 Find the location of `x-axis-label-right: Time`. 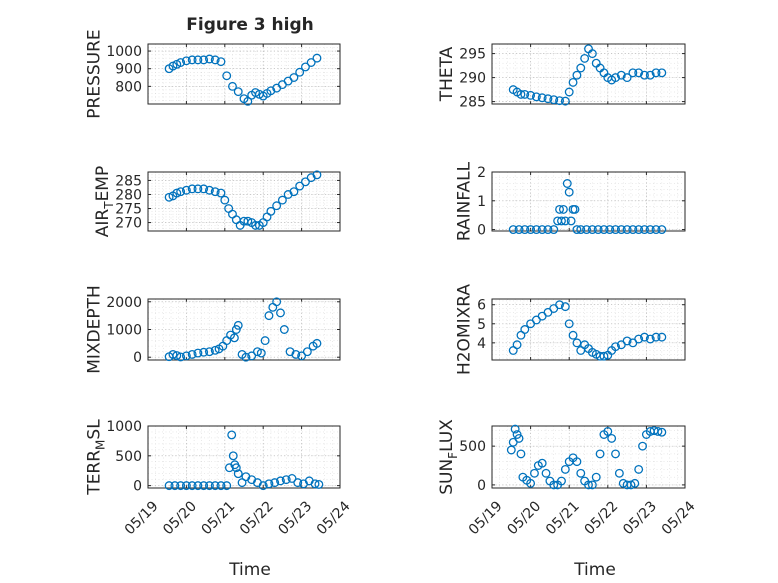

x-axis-label-right: Time is located at coordinates (594, 570).